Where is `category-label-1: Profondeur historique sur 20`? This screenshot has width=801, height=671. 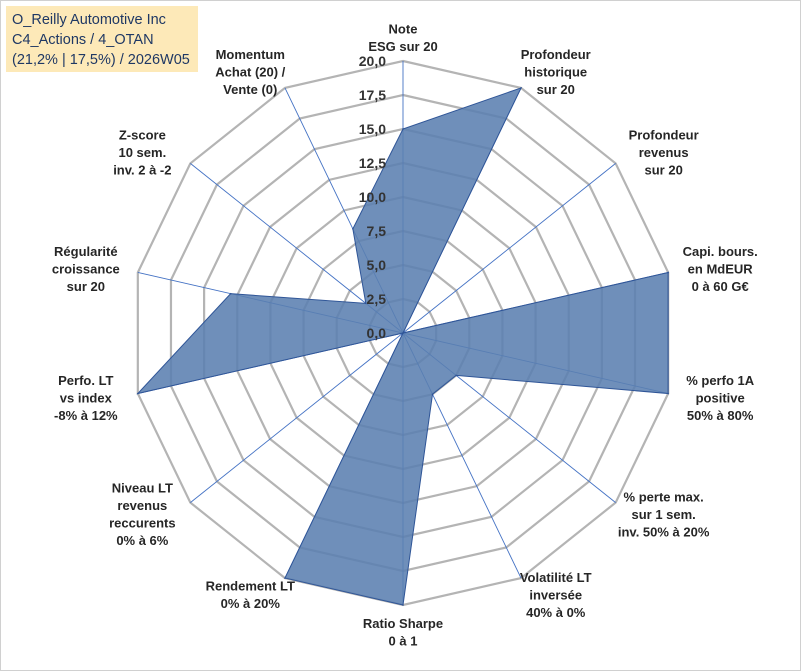 category-label-1: Profondeur historique sur 20 is located at coordinates (556, 72).